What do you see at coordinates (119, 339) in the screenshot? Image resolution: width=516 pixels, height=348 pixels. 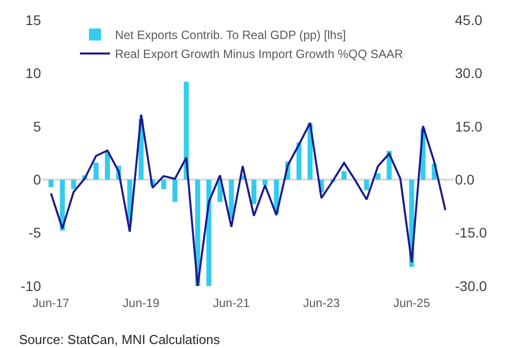 I see `source-note: Source: StatCan, MNI Calculations` at bounding box center [119, 339].